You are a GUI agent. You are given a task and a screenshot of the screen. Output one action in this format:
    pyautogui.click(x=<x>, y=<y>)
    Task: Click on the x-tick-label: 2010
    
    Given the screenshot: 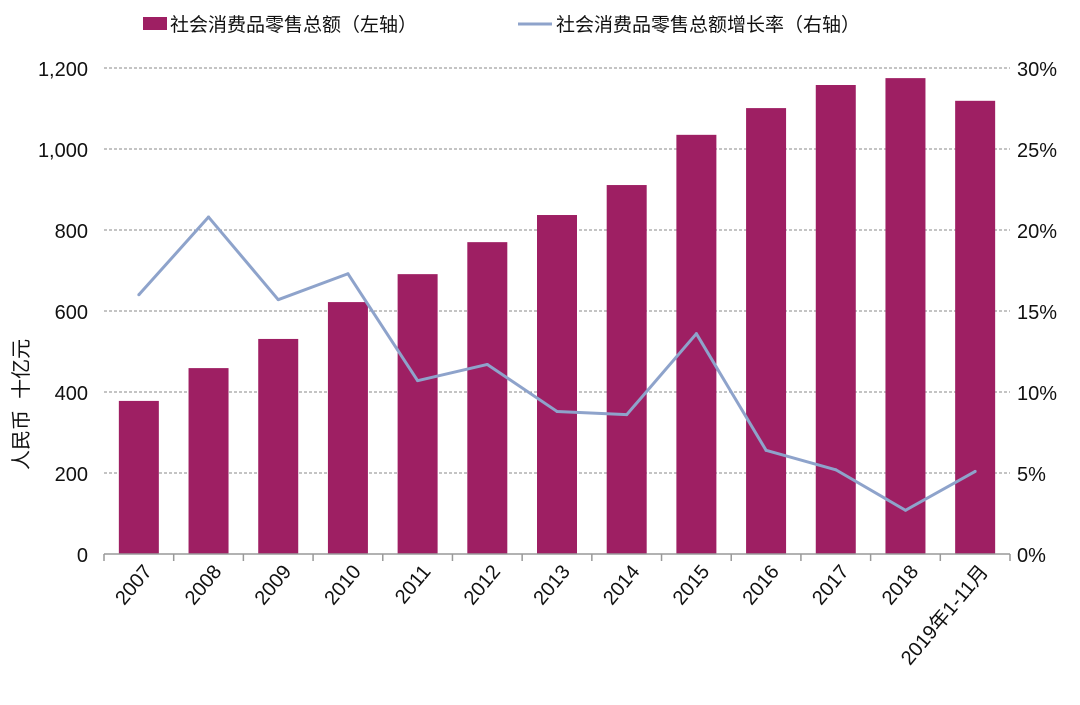 What is the action you would take?
    pyautogui.click(x=342, y=585)
    